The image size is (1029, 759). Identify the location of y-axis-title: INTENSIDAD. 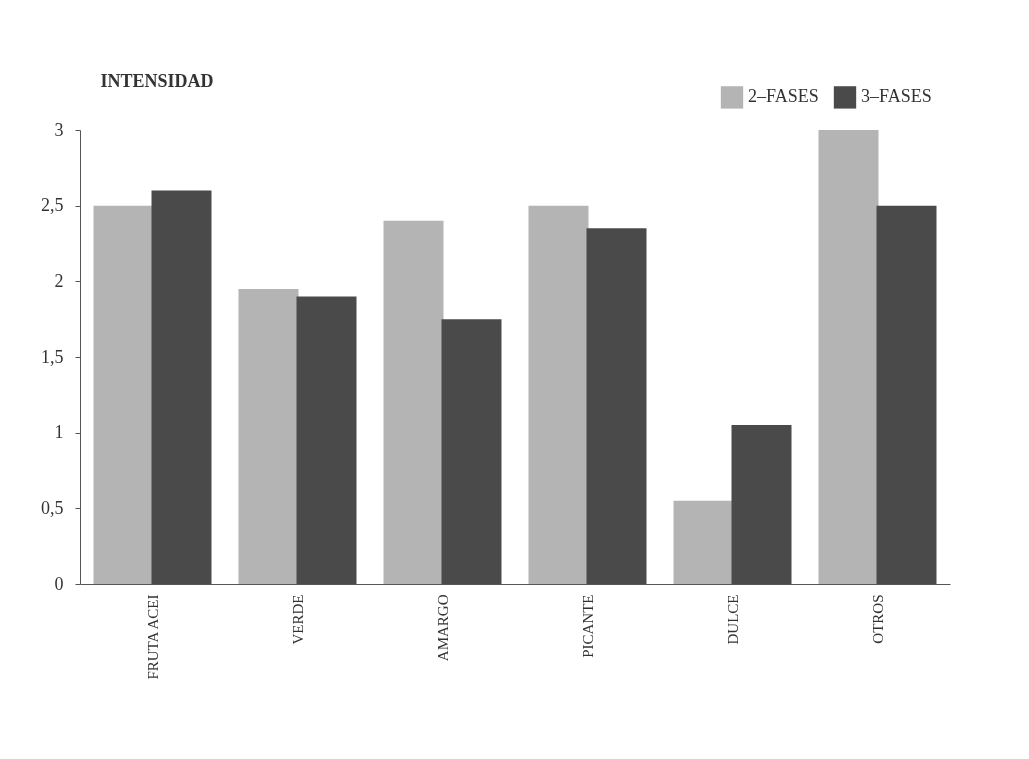
(157, 80).